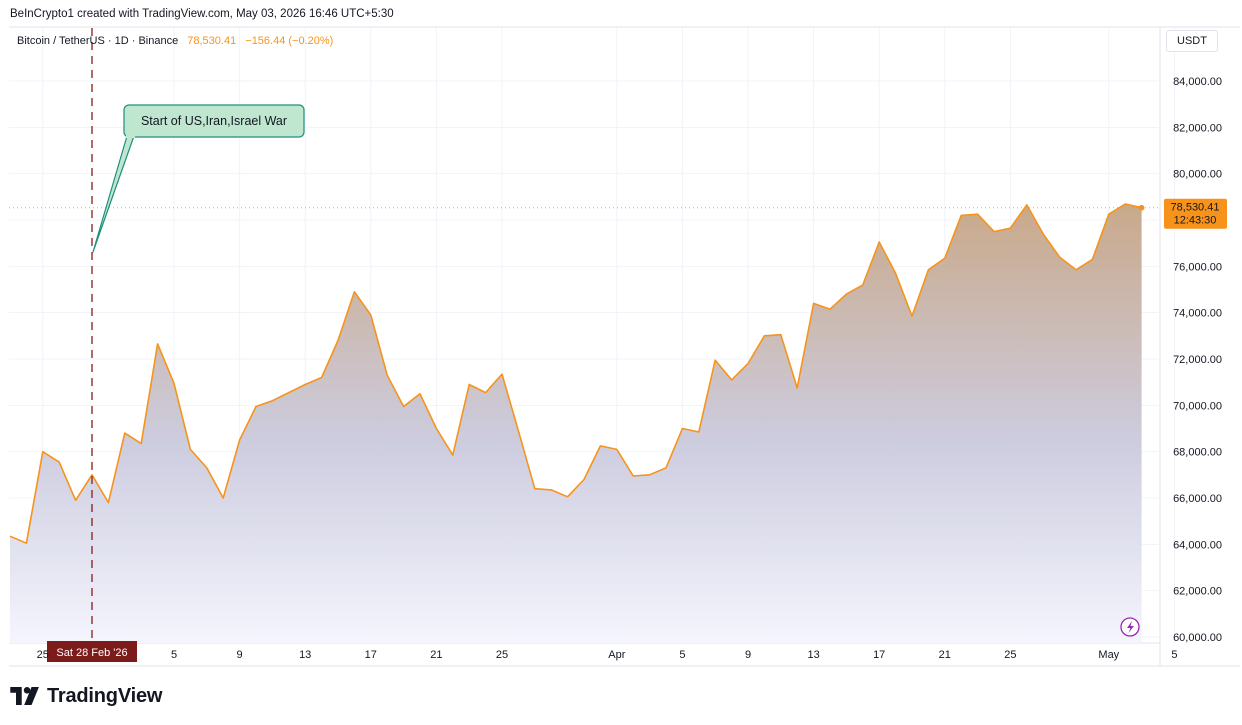 The width and height of the screenshot is (1242, 725). I want to click on y-tick-label: 82,000.00, so click(1197, 128).